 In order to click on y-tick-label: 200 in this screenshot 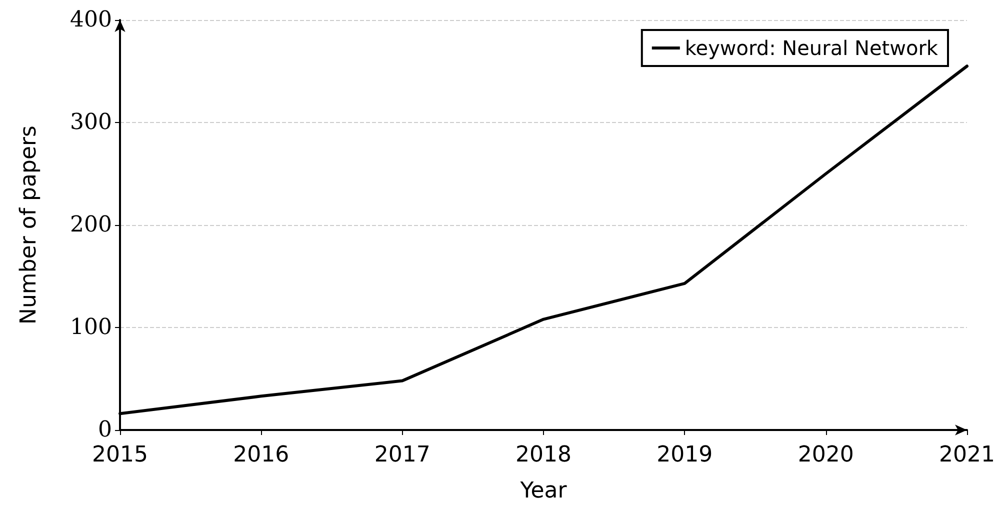, I will do `click(91, 225)`.